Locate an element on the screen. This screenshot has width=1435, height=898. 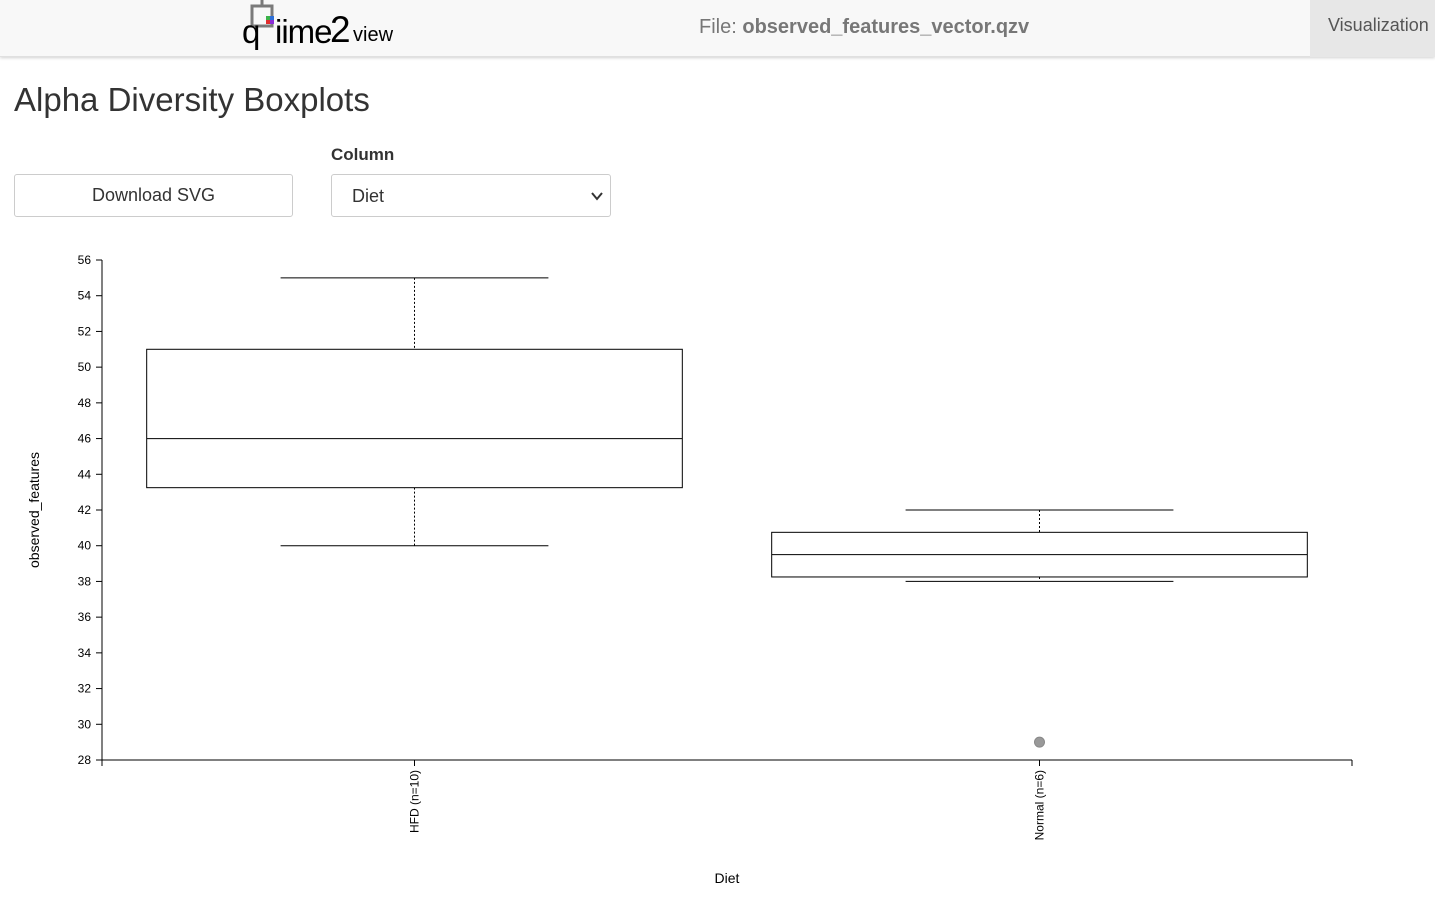
y-tick-label: 54 is located at coordinates (85, 296).